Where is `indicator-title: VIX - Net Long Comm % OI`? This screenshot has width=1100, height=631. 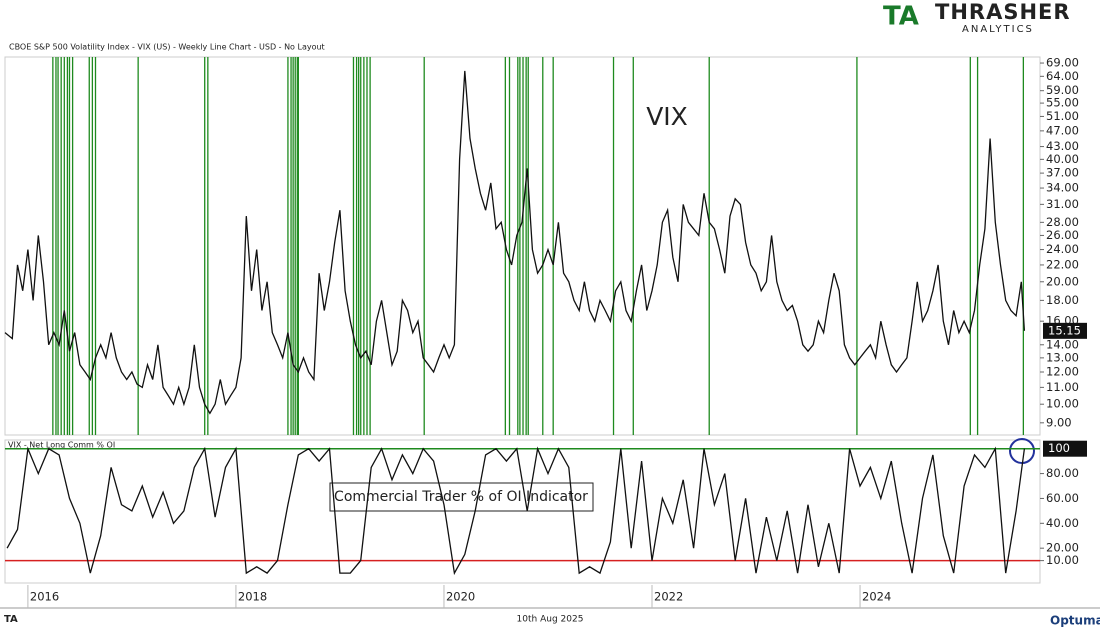 indicator-title: VIX - Net Long Comm % OI is located at coordinates (61, 445).